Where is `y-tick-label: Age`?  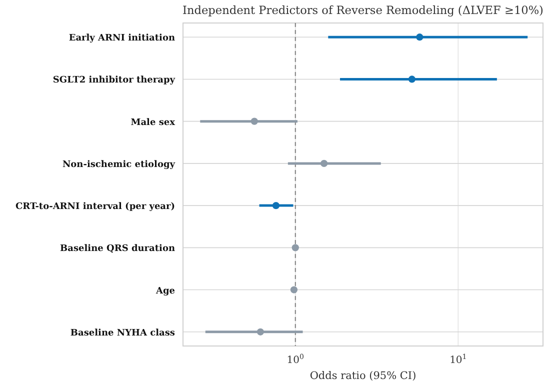
y-tick-label: Age is located at coordinates (165, 291).